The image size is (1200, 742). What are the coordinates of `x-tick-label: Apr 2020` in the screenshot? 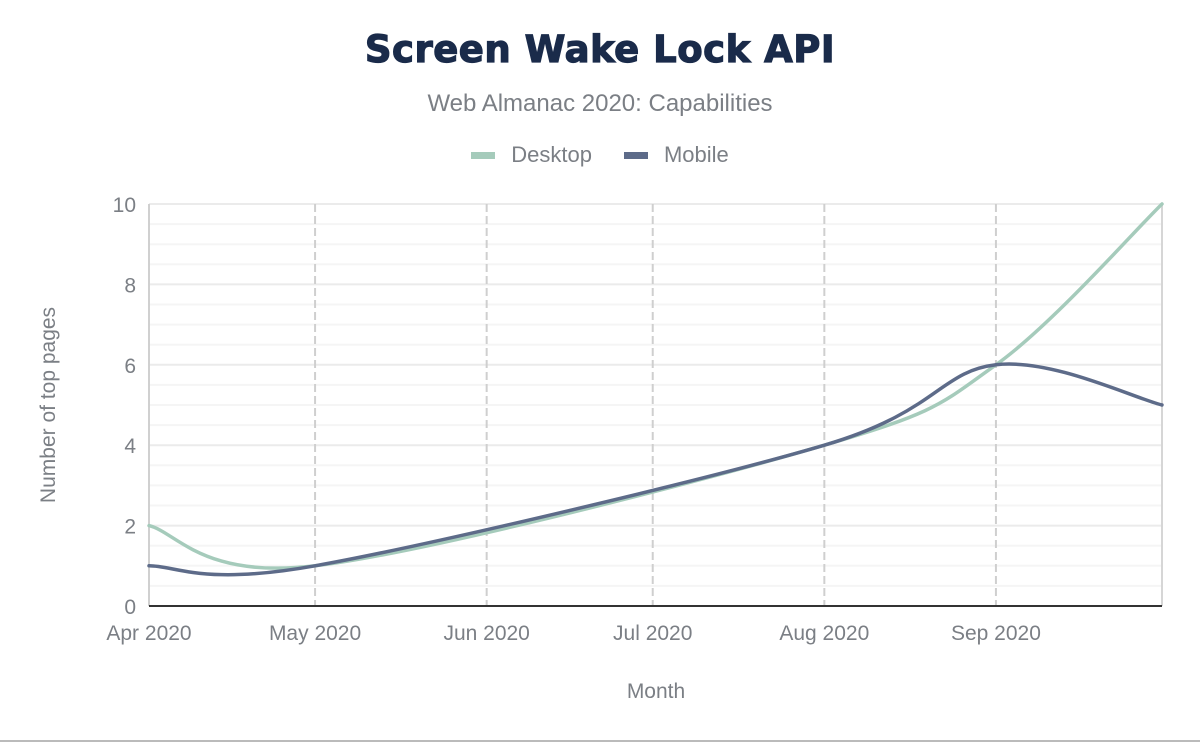 It's located at (148, 633).